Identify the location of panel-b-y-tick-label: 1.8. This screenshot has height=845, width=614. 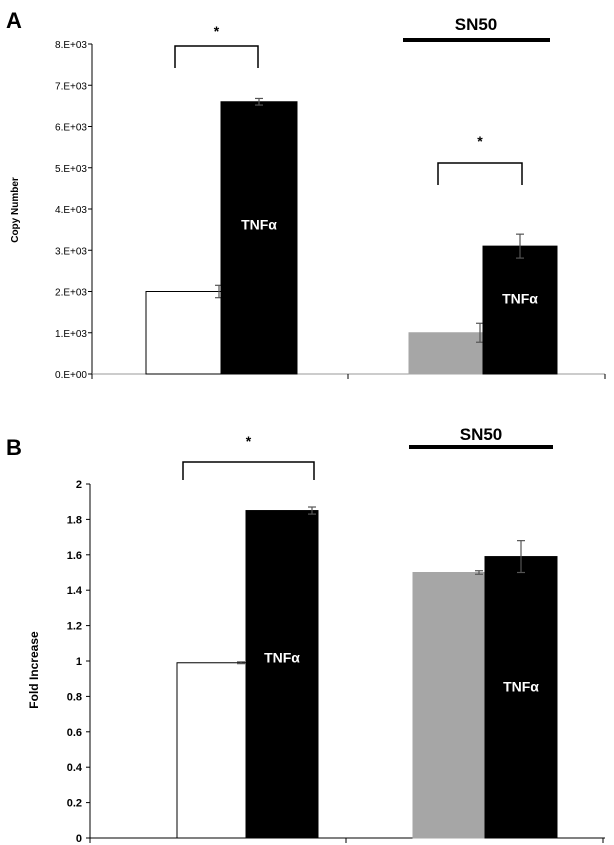
(74, 520).